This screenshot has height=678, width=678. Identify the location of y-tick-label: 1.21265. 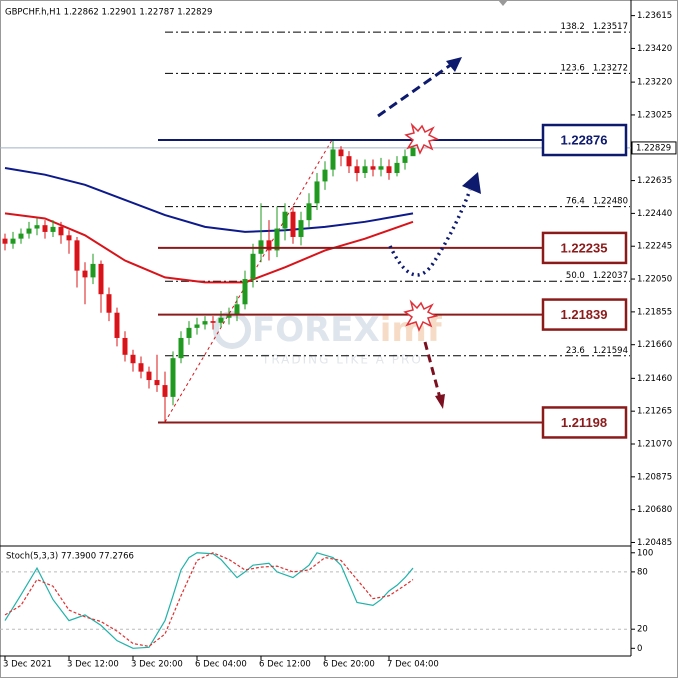
(654, 412).